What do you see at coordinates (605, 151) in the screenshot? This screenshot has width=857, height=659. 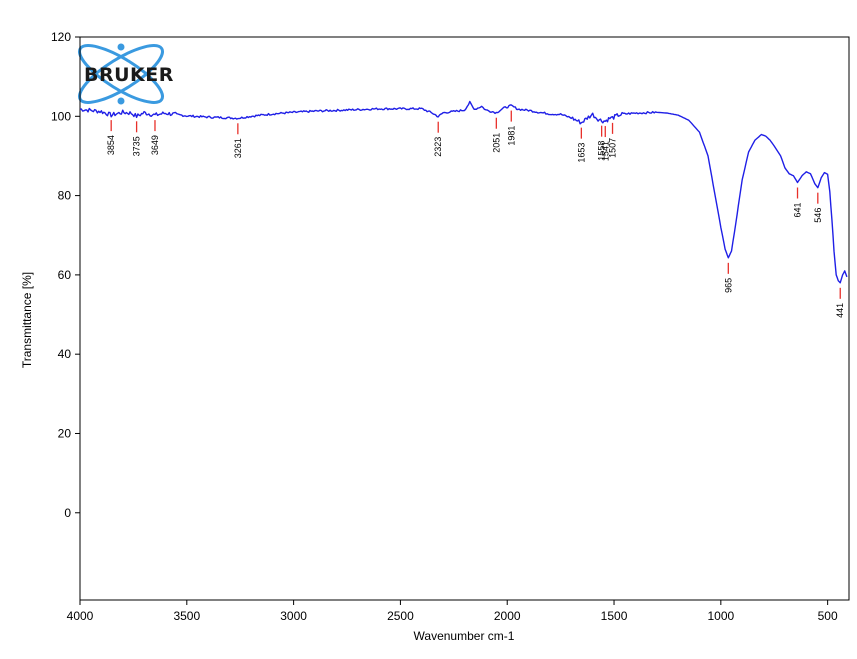 I see `peak-label: 1541` at bounding box center [605, 151].